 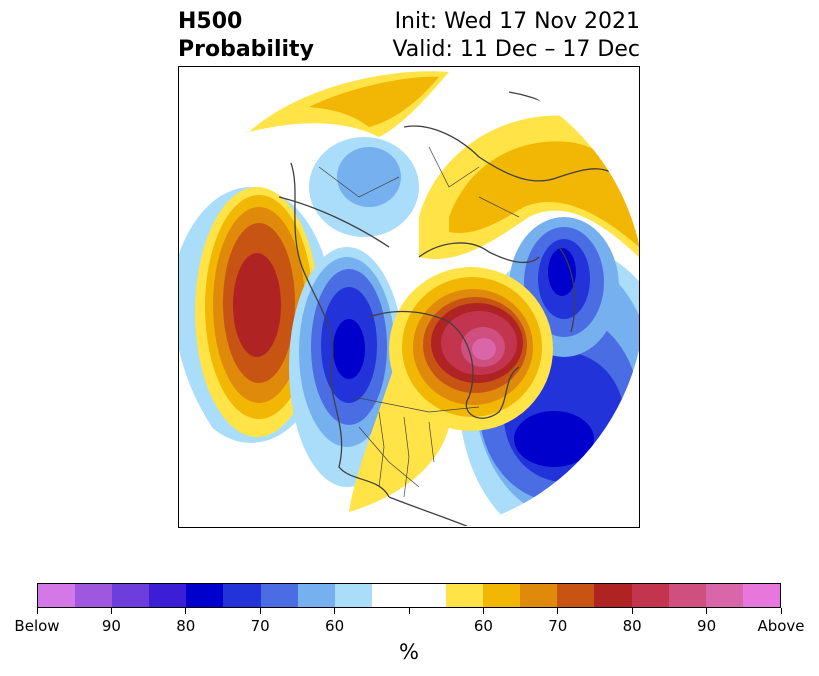 What do you see at coordinates (409, 652) in the screenshot?
I see `units-label: %` at bounding box center [409, 652].